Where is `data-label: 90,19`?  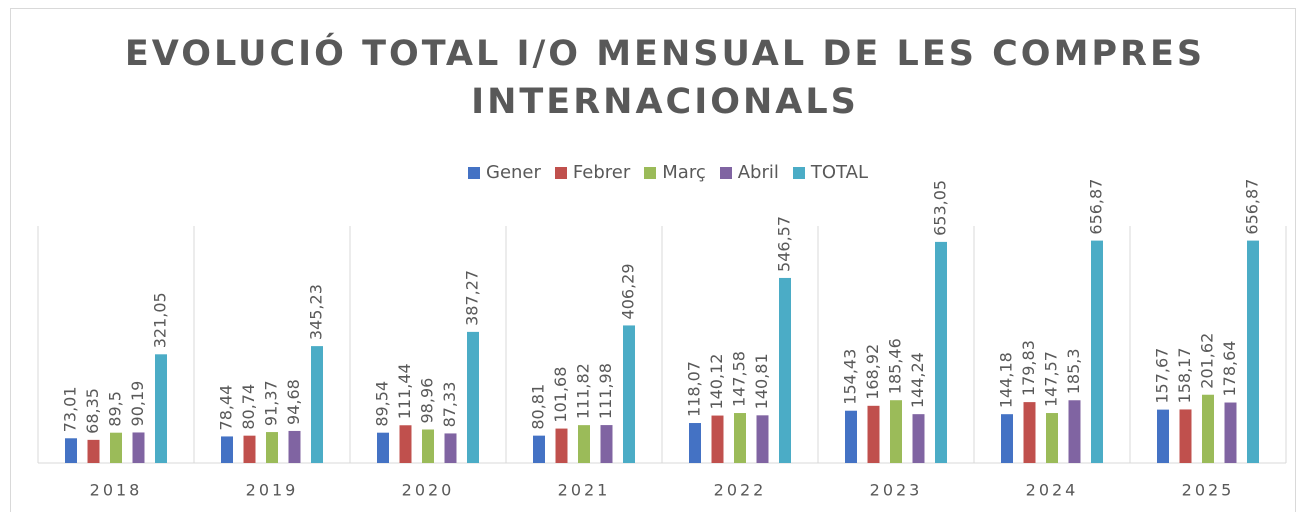 data-label: 90,19 is located at coordinates (137, 404).